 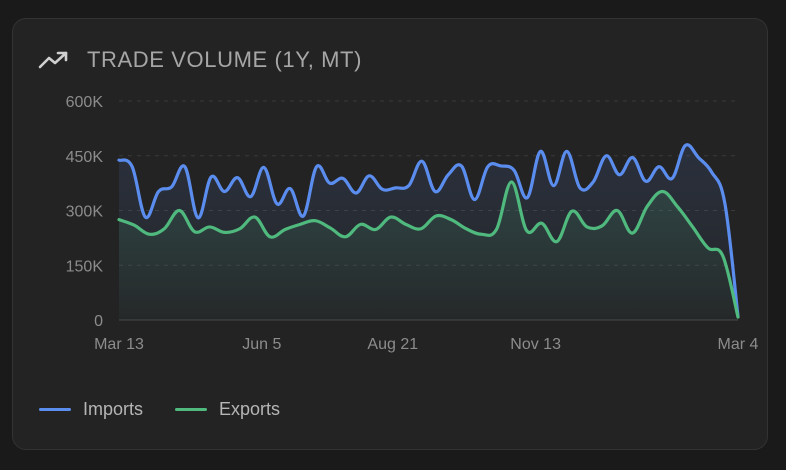 I want to click on x-tick-label: Mar 13, so click(x=119, y=344).